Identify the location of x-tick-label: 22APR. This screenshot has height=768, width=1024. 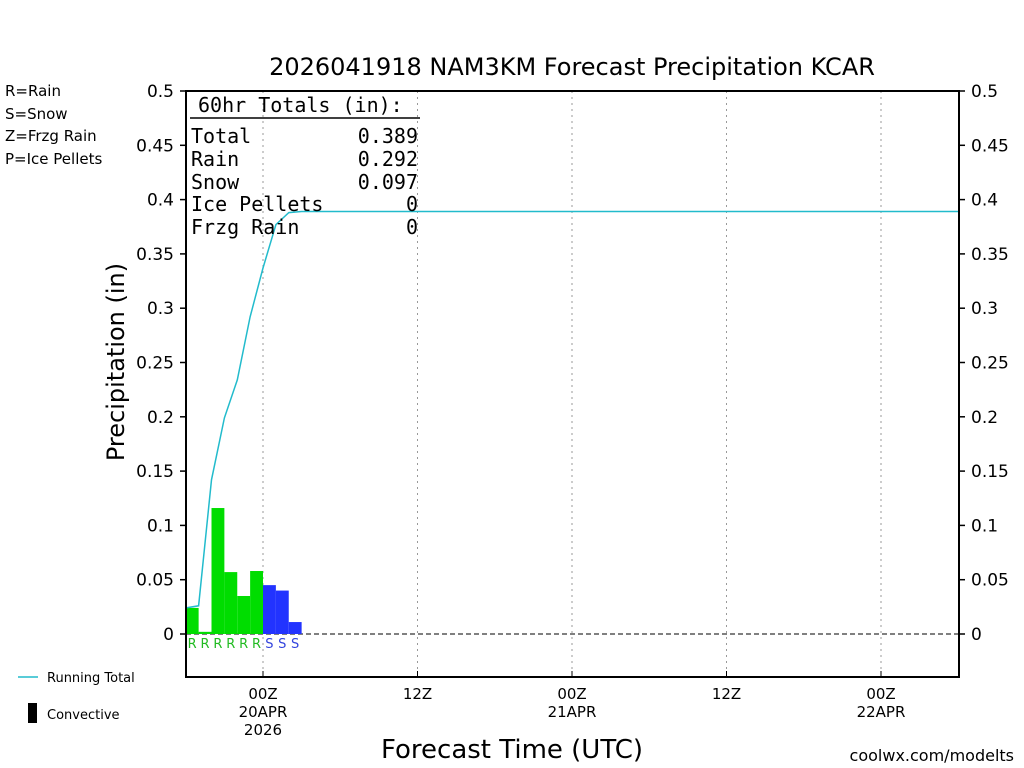
(881, 712).